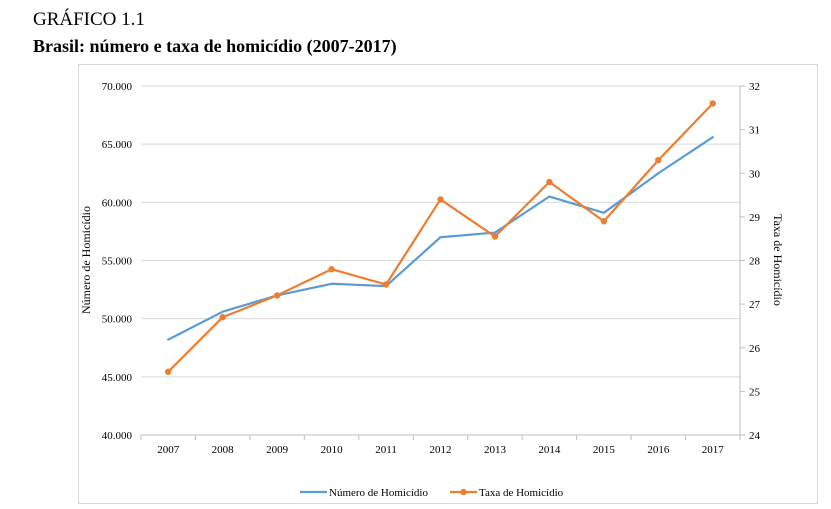 This screenshot has height=509, width=831. What do you see at coordinates (441, 450) in the screenshot?
I see `x-tick-label: 2012` at bounding box center [441, 450].